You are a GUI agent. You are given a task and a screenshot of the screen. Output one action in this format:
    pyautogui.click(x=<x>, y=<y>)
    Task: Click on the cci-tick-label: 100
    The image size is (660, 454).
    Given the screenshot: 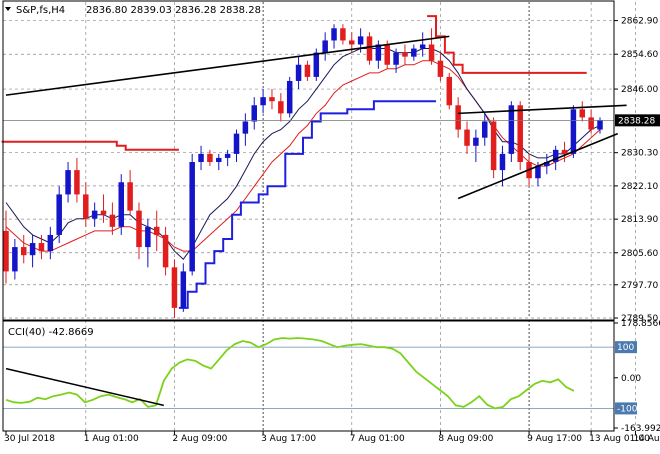 What is the action you would take?
    pyautogui.click(x=625, y=348)
    